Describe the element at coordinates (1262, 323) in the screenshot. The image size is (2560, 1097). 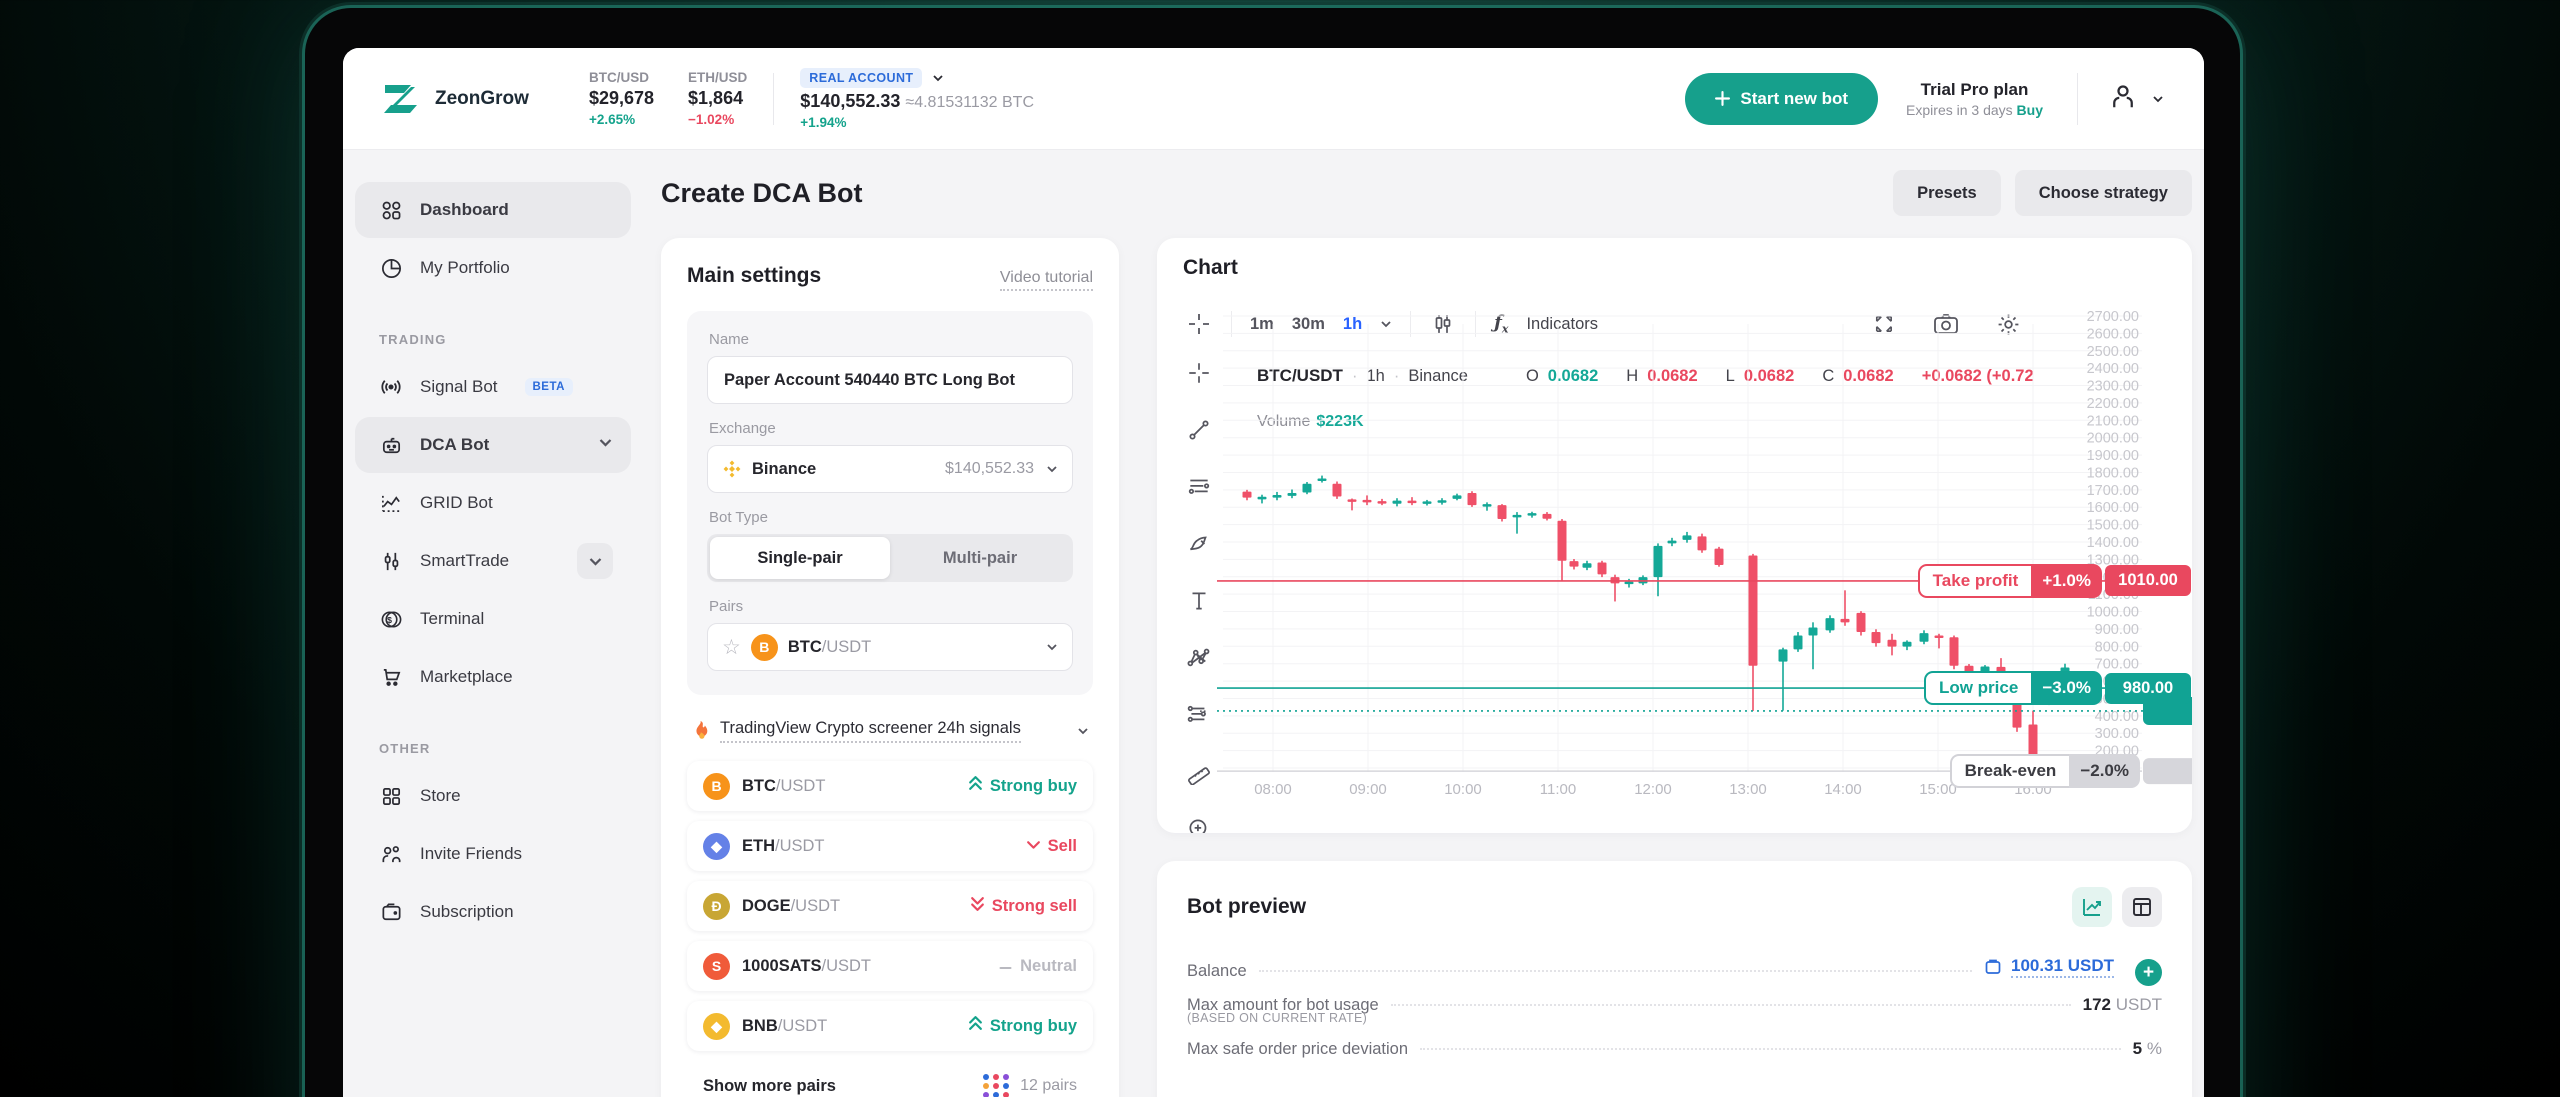
I see `timeframe-1m: 1m` at that location.